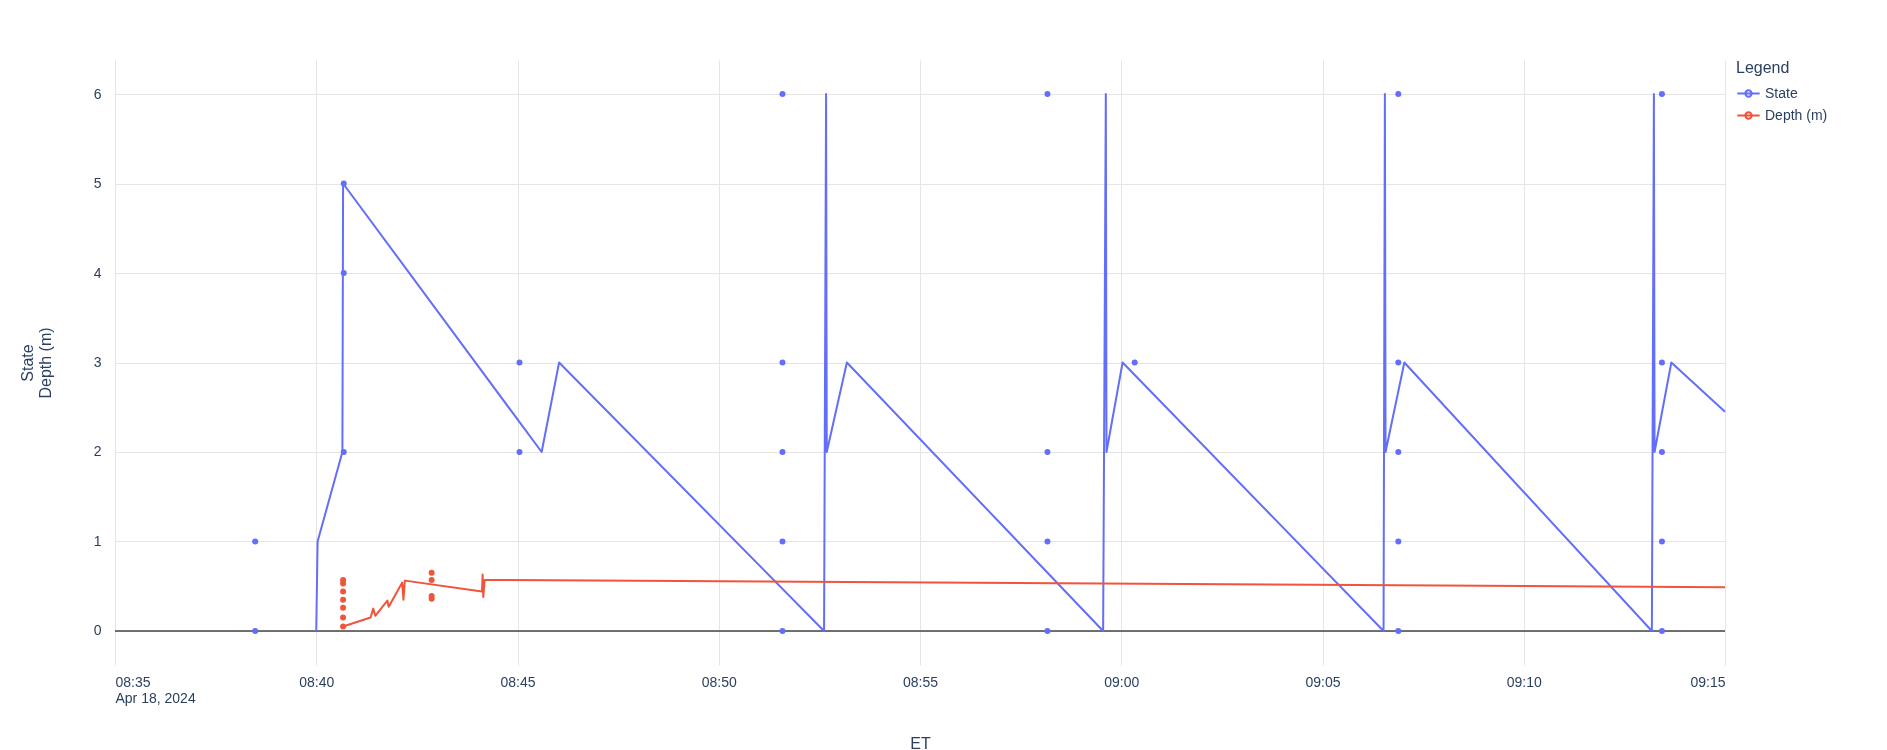 This screenshot has height=750, width=1887. What do you see at coordinates (317, 681) in the screenshot?
I see `x-tick-label: 08:40` at bounding box center [317, 681].